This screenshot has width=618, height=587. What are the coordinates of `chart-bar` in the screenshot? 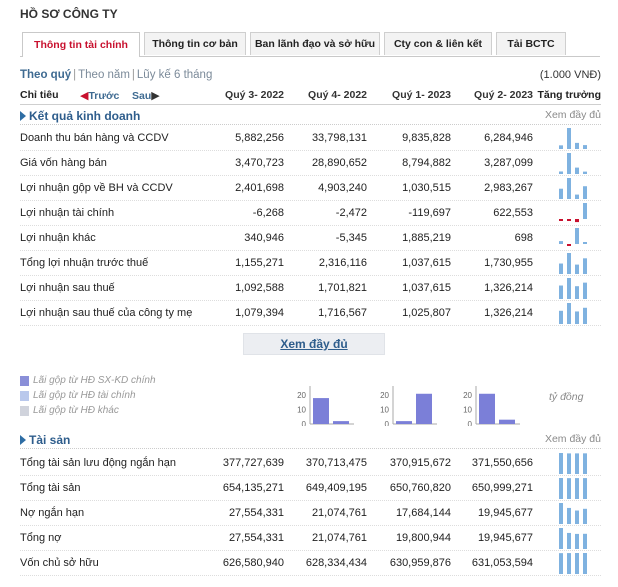 It's located at (424, 408).